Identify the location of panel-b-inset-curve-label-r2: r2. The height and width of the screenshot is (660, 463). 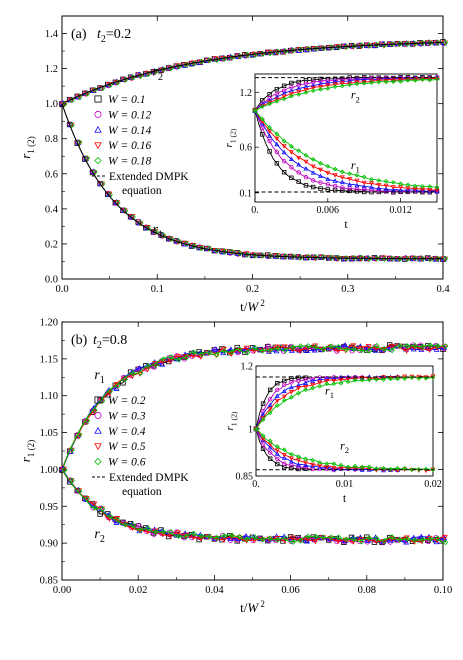
(344, 446).